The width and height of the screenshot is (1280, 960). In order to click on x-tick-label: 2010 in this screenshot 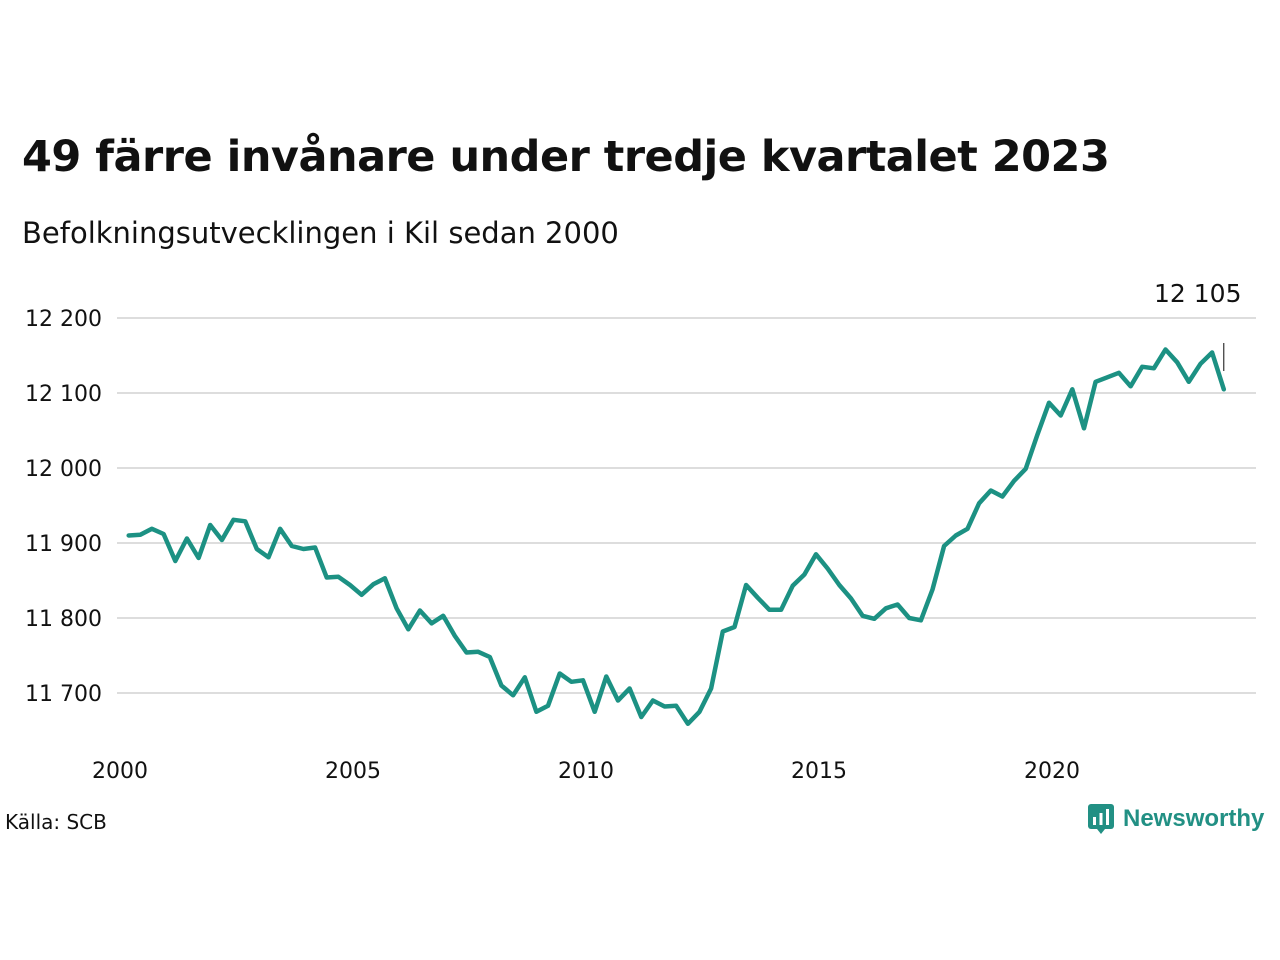, I will do `click(586, 771)`.